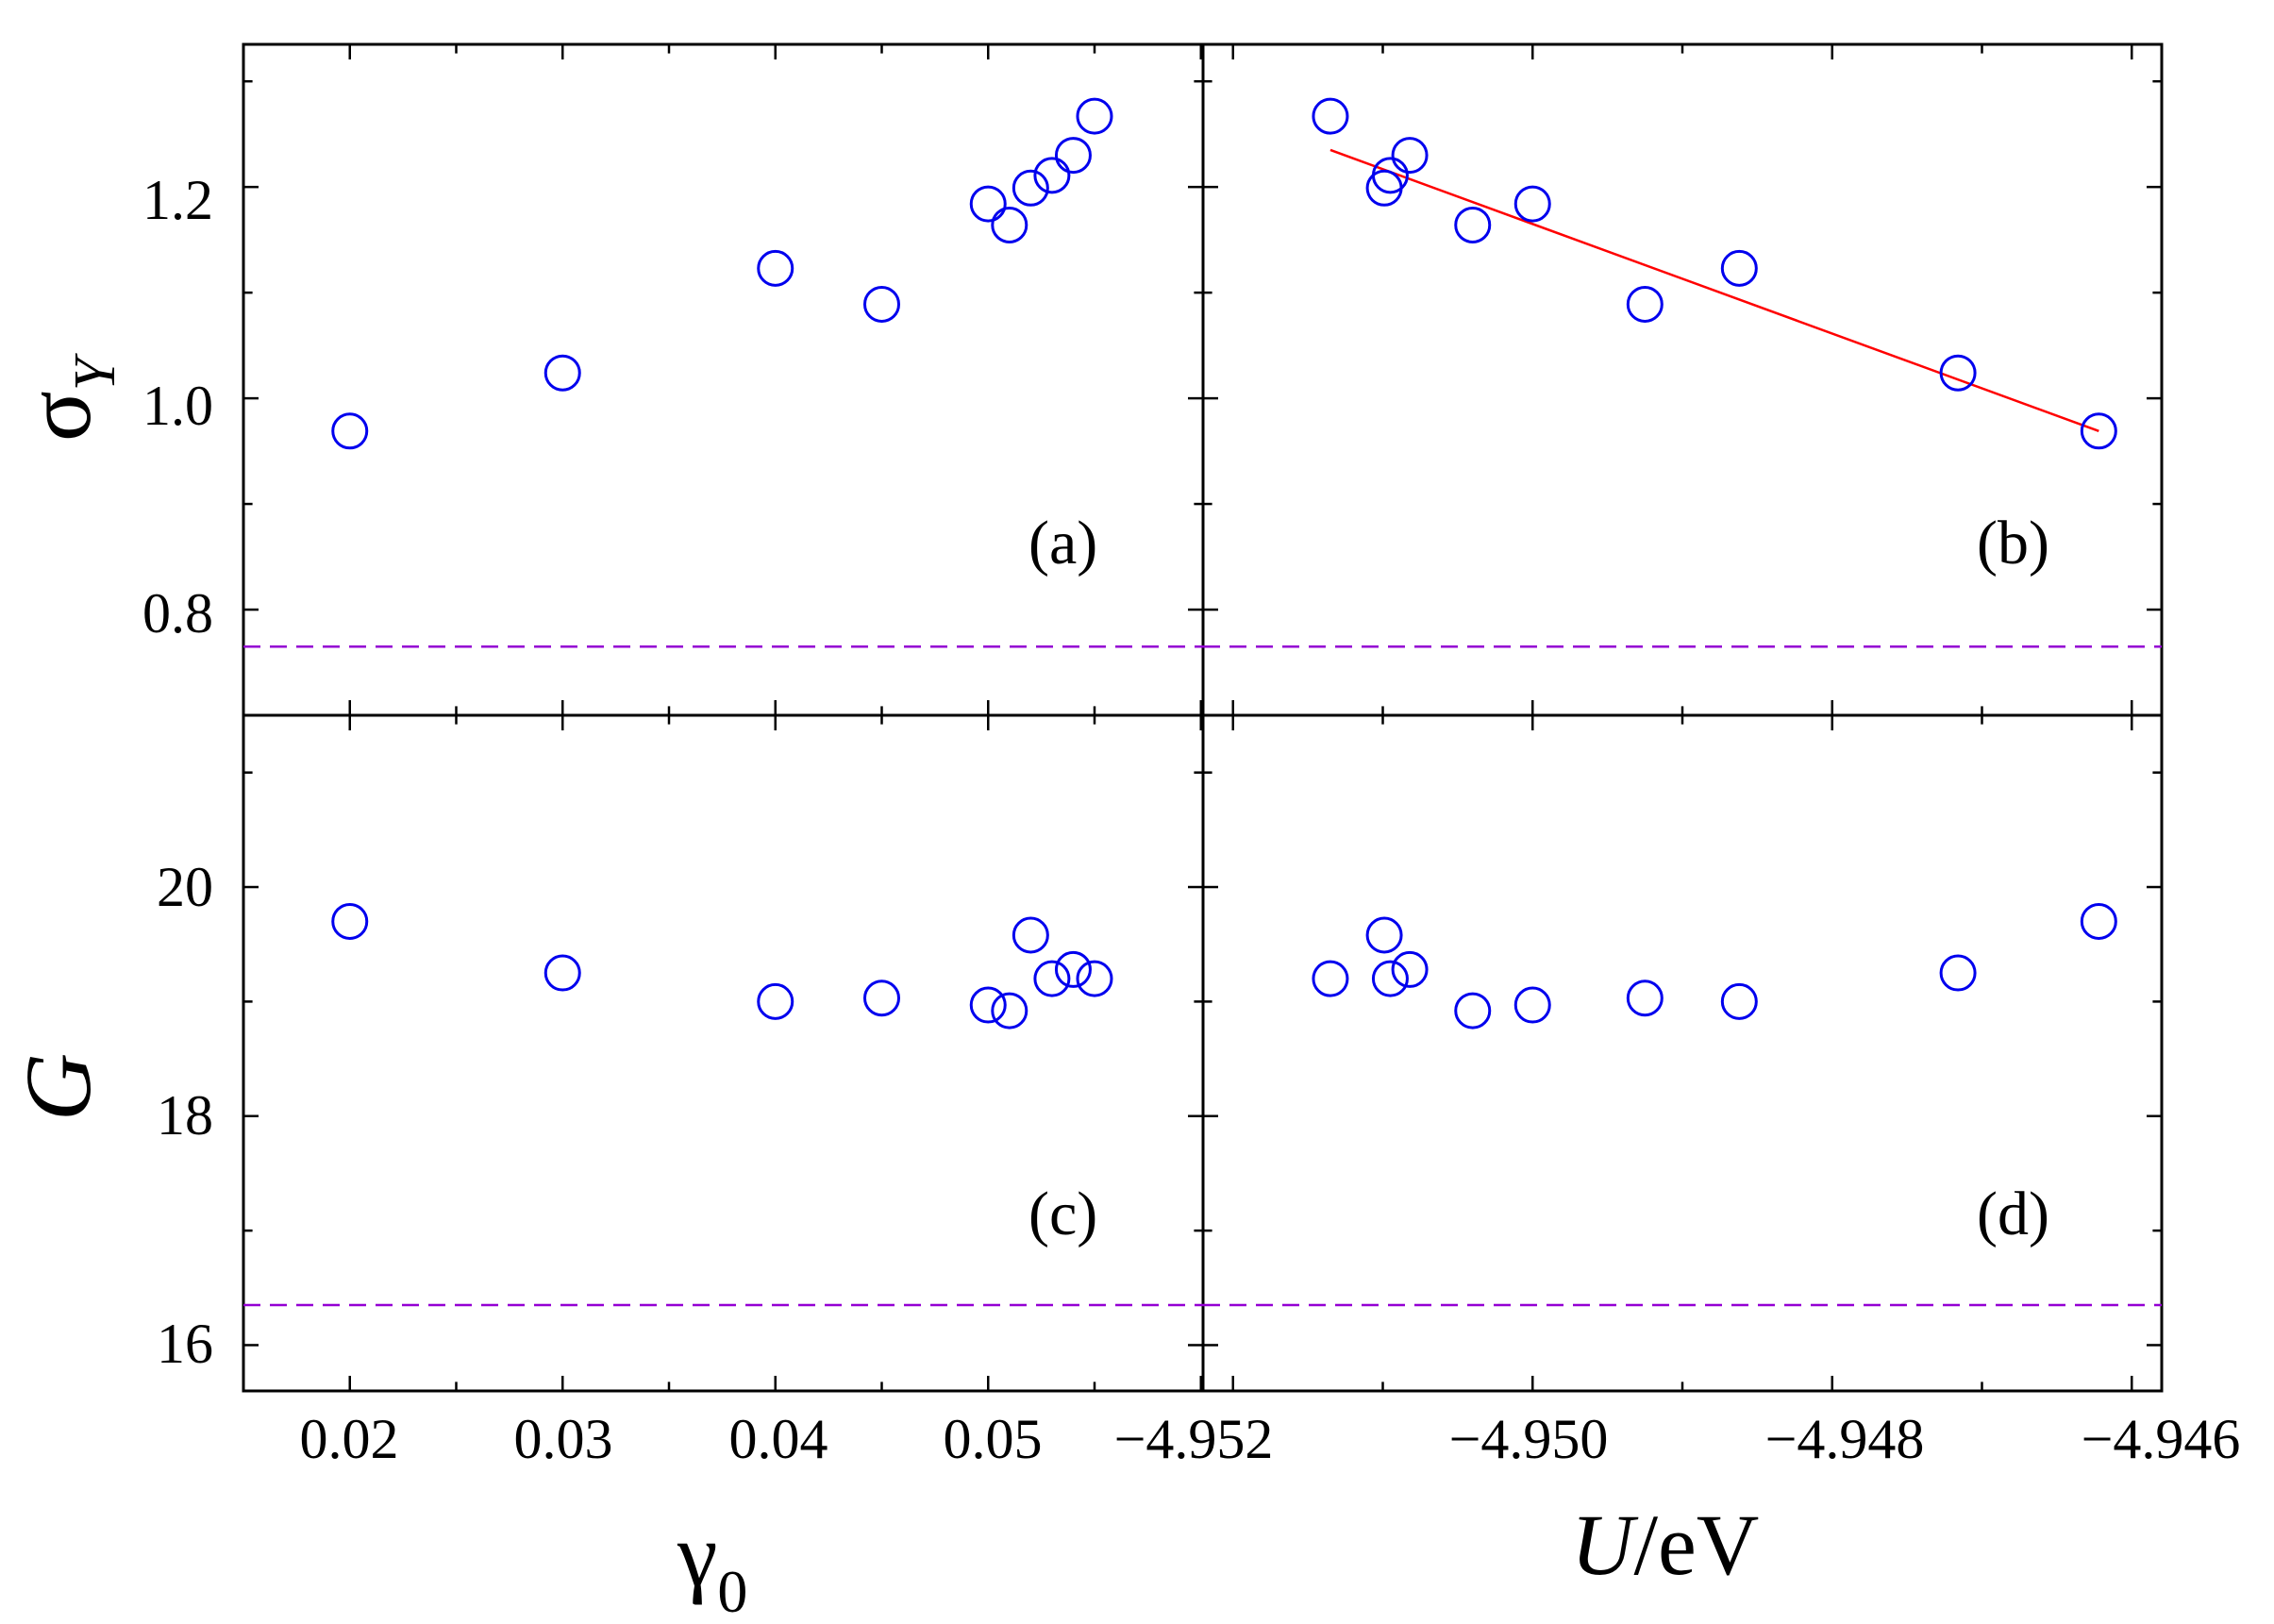 Image resolution: width=2274 pixels, height=1624 pixels. What do you see at coordinates (2013, 1214) in the screenshot?
I see `panel-label-d: (d)` at bounding box center [2013, 1214].